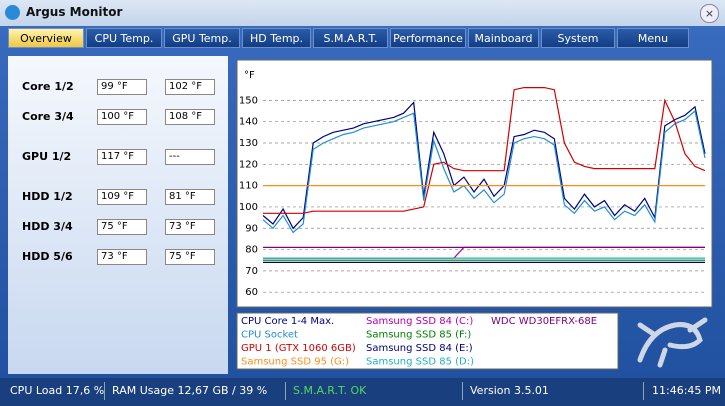  Describe the element at coordinates (251, 250) in the screenshot. I see `y-tick-label: 80` at that location.